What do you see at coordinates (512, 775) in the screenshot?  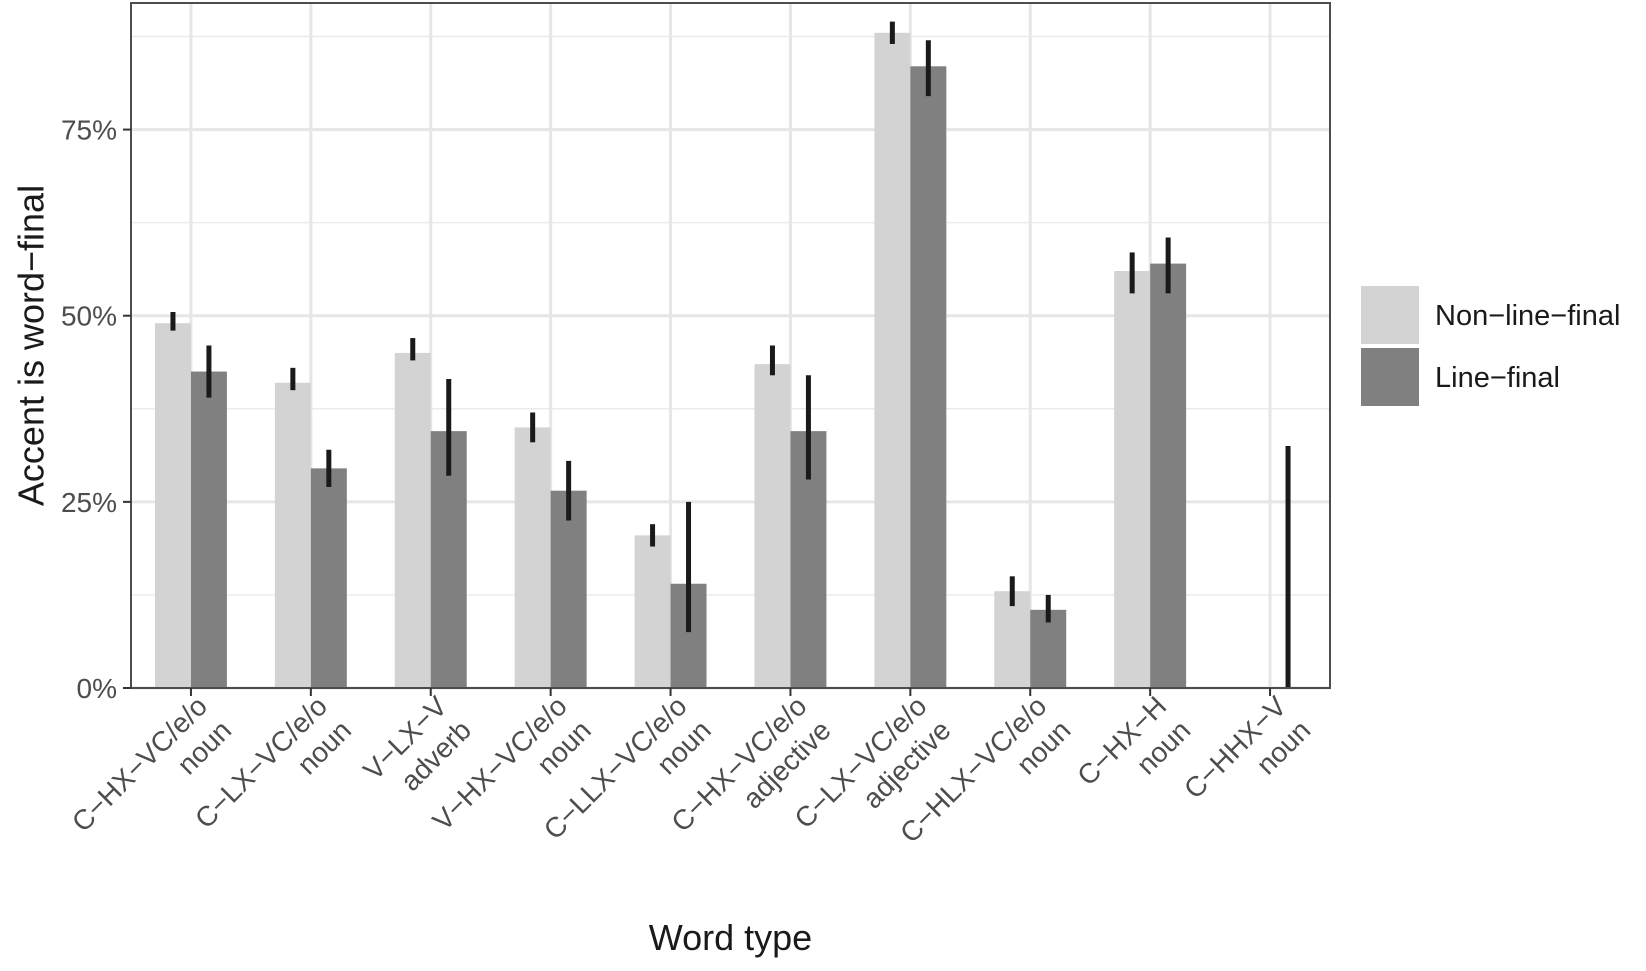 I see `x-tick-label: V−HX−VC/e/onoun` at bounding box center [512, 775].